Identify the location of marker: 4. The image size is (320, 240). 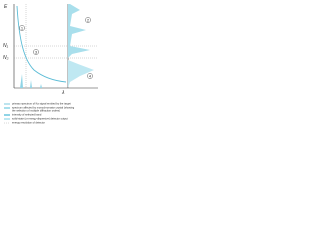
(90, 75).